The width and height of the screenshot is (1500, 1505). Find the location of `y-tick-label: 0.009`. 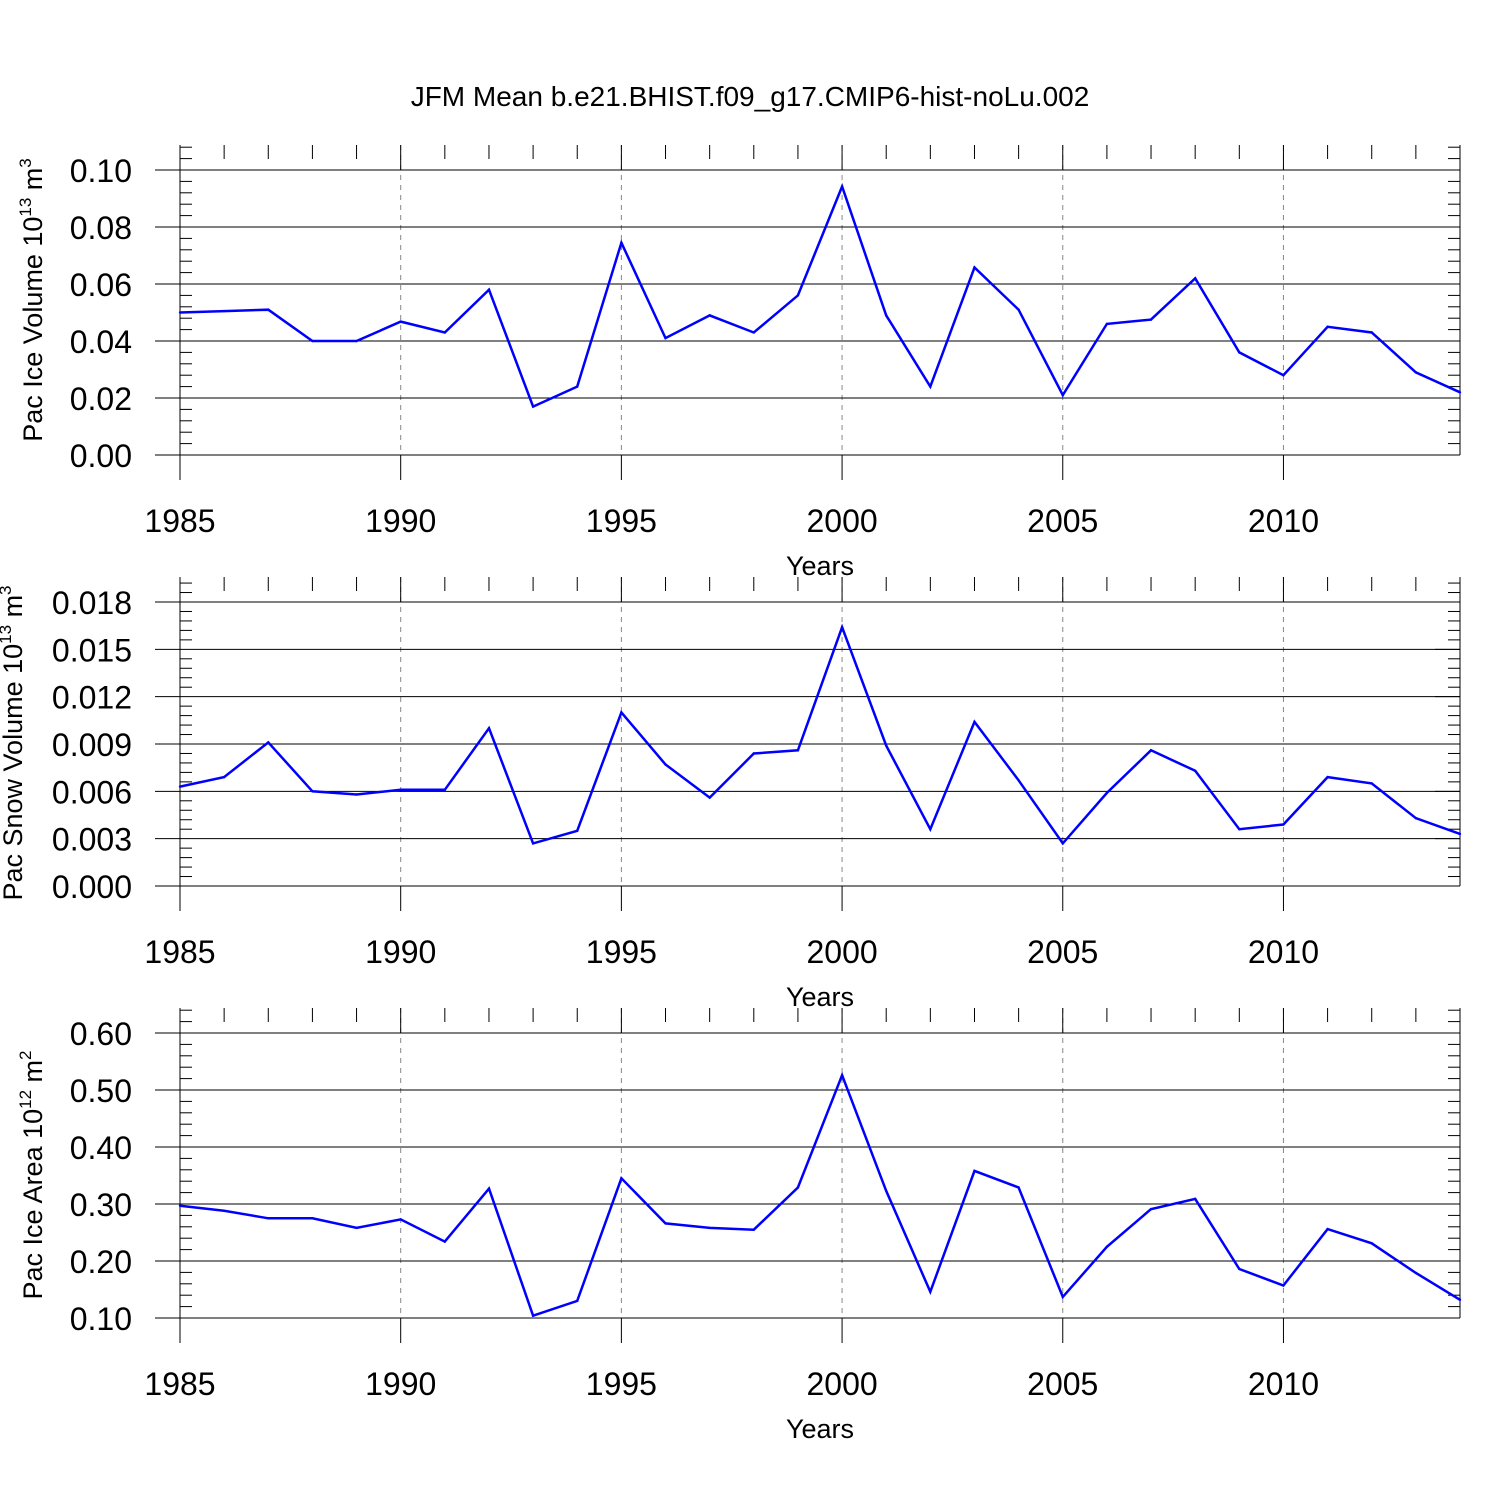

y-tick-label: 0.009 is located at coordinates (92, 745).